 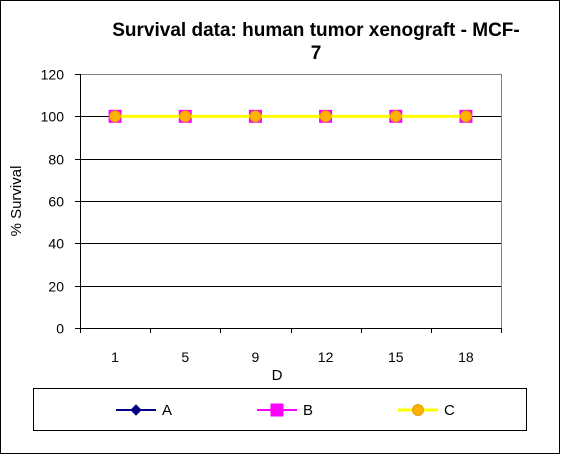 I want to click on y-tick-label: 100, so click(x=53, y=117).